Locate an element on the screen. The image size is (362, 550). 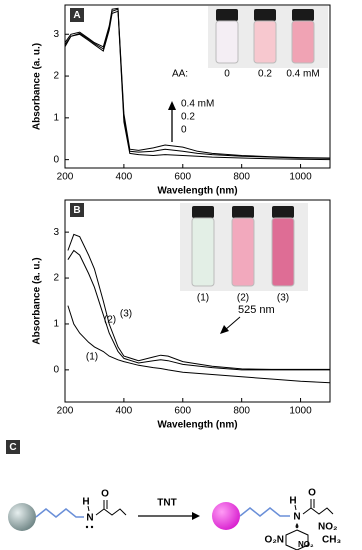
annotation: 525 nm is located at coordinates (256, 310).